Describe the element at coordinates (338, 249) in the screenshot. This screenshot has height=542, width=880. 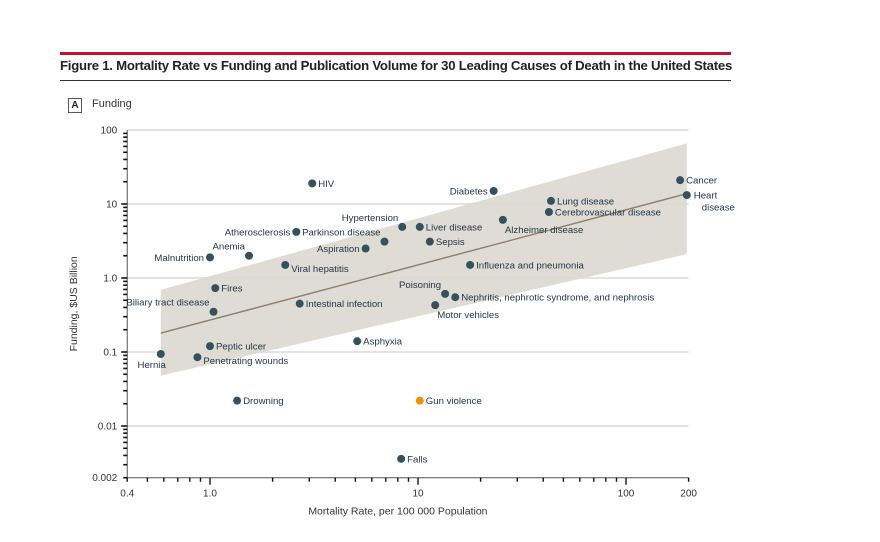
I see `point-label: Aspiration` at that location.